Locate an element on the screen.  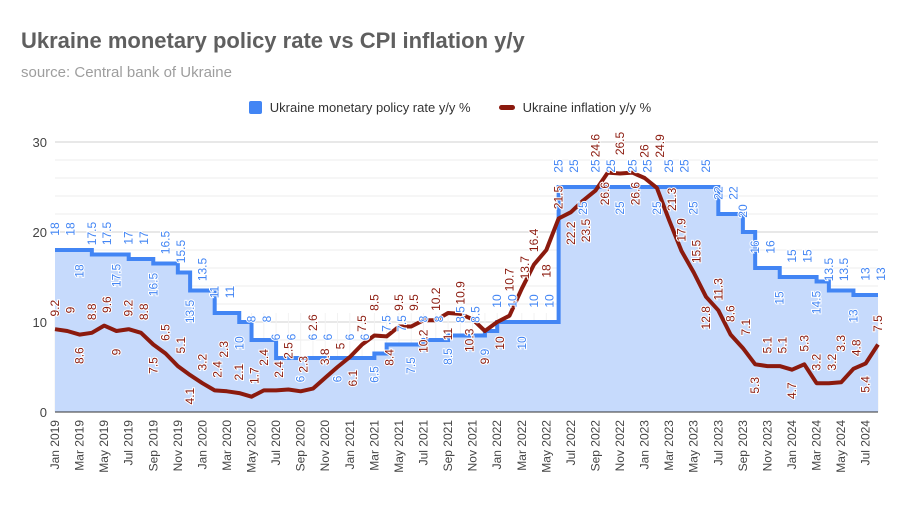
inflation-data-label: 5.3 is located at coordinates (755, 385).